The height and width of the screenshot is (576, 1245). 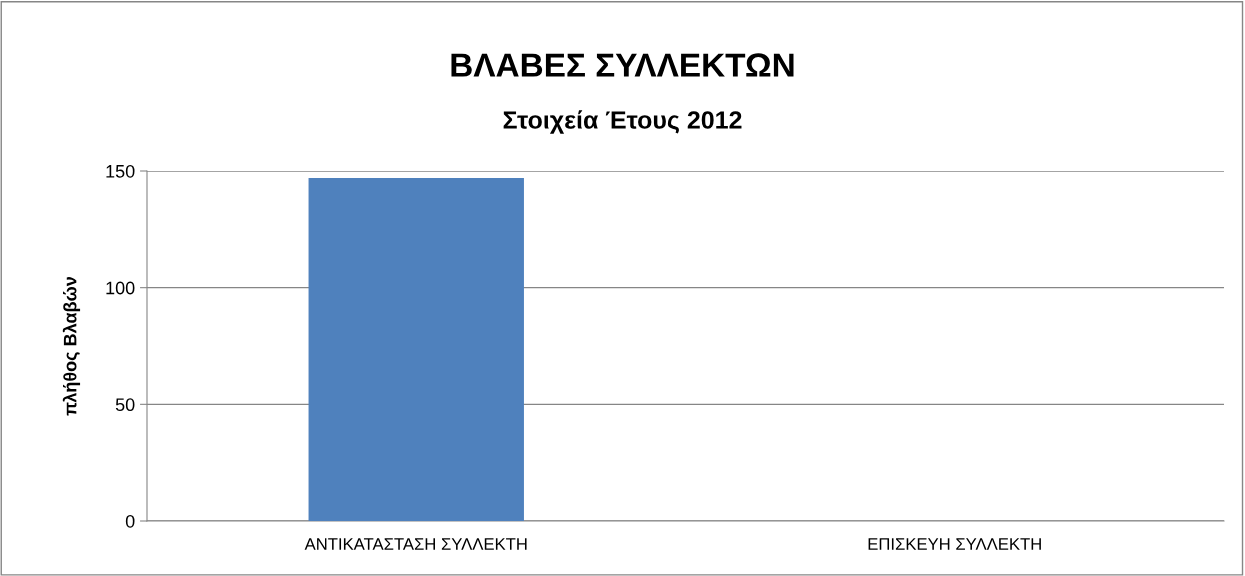 What do you see at coordinates (71, 346) in the screenshot?
I see `y-axis-title: πλήθος Βλαβών` at bounding box center [71, 346].